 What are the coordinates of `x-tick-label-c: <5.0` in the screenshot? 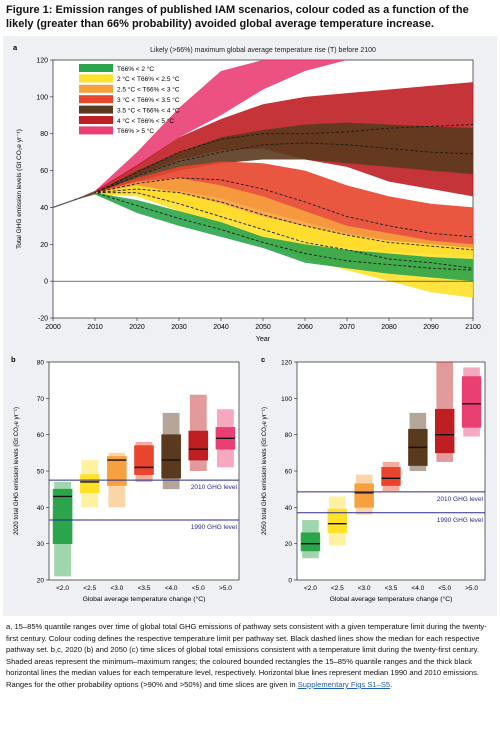 It's located at (444, 588).